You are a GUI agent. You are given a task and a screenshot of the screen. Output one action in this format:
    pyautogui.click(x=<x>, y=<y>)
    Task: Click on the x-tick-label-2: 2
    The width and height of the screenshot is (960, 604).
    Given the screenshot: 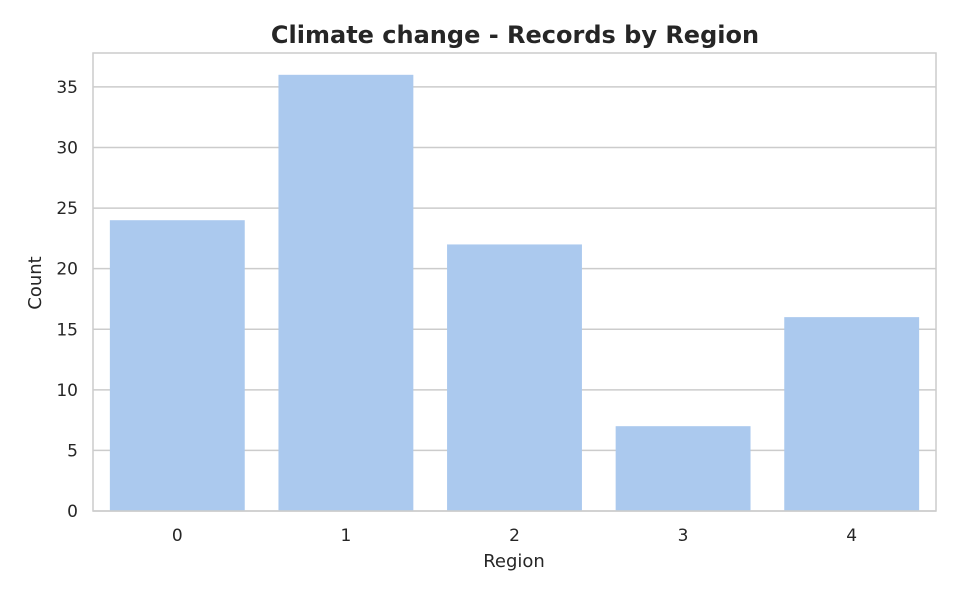 What is the action you would take?
    pyautogui.click(x=514, y=536)
    